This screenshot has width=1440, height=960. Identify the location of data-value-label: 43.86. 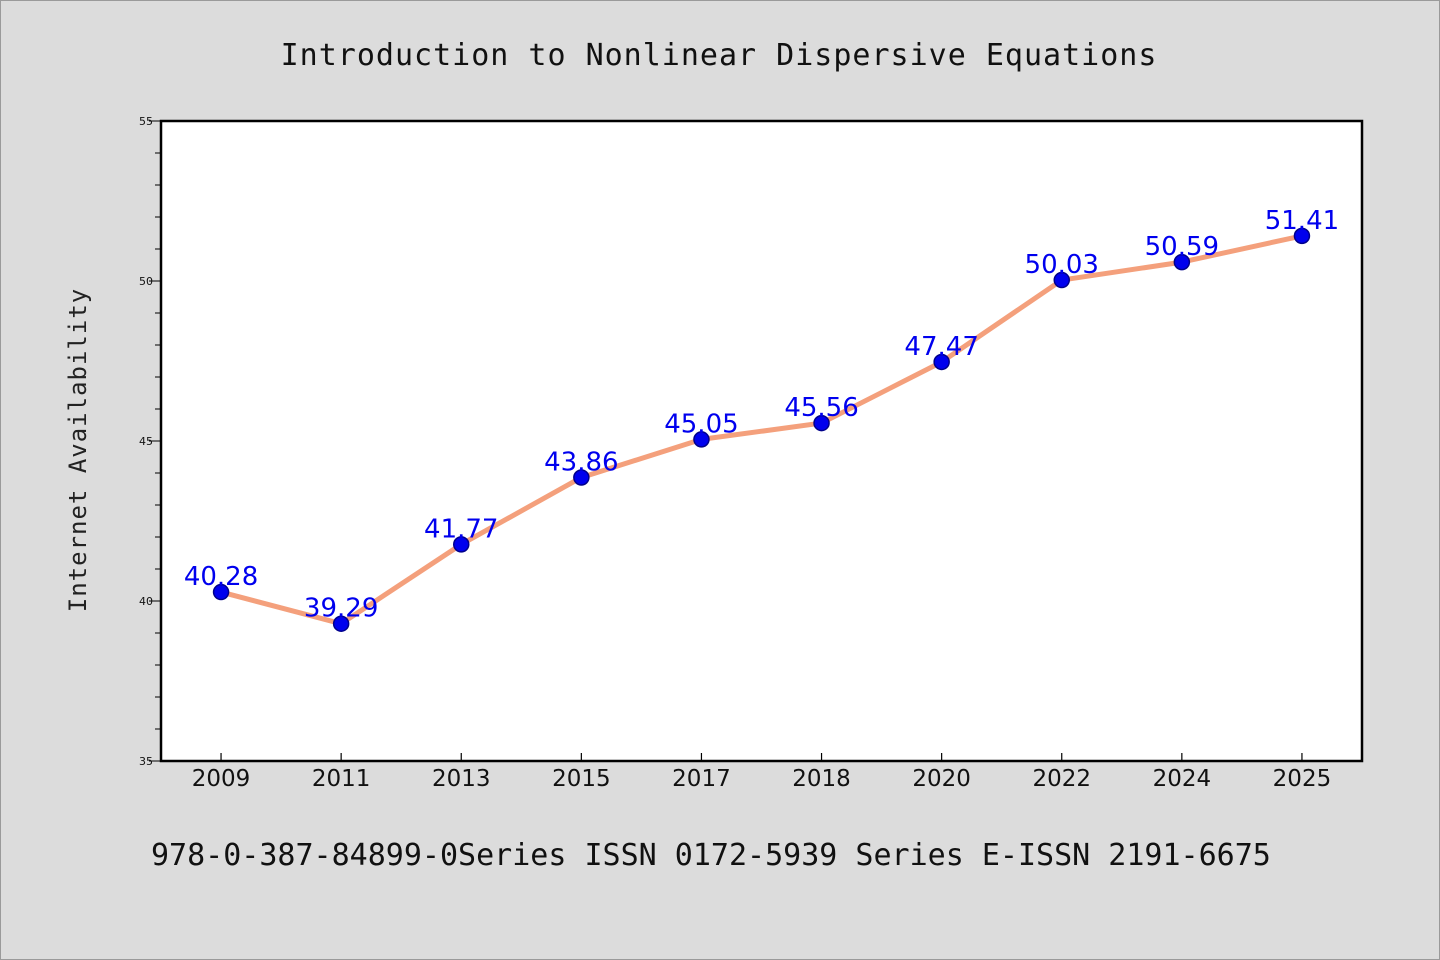
(581, 462).